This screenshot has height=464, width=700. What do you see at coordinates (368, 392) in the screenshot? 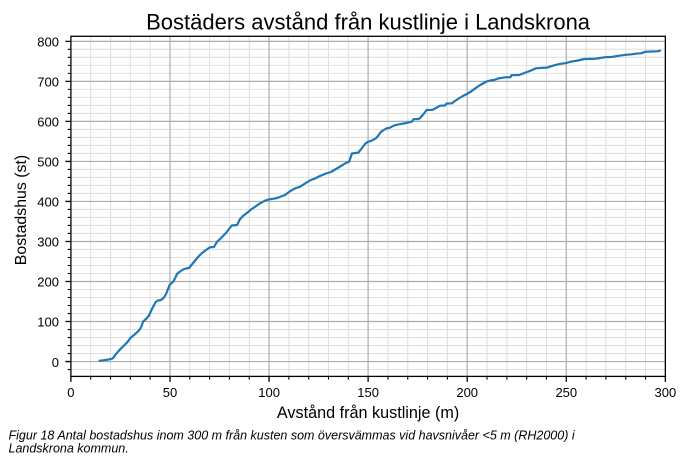
I see `svg-text: 150` at bounding box center [368, 392].